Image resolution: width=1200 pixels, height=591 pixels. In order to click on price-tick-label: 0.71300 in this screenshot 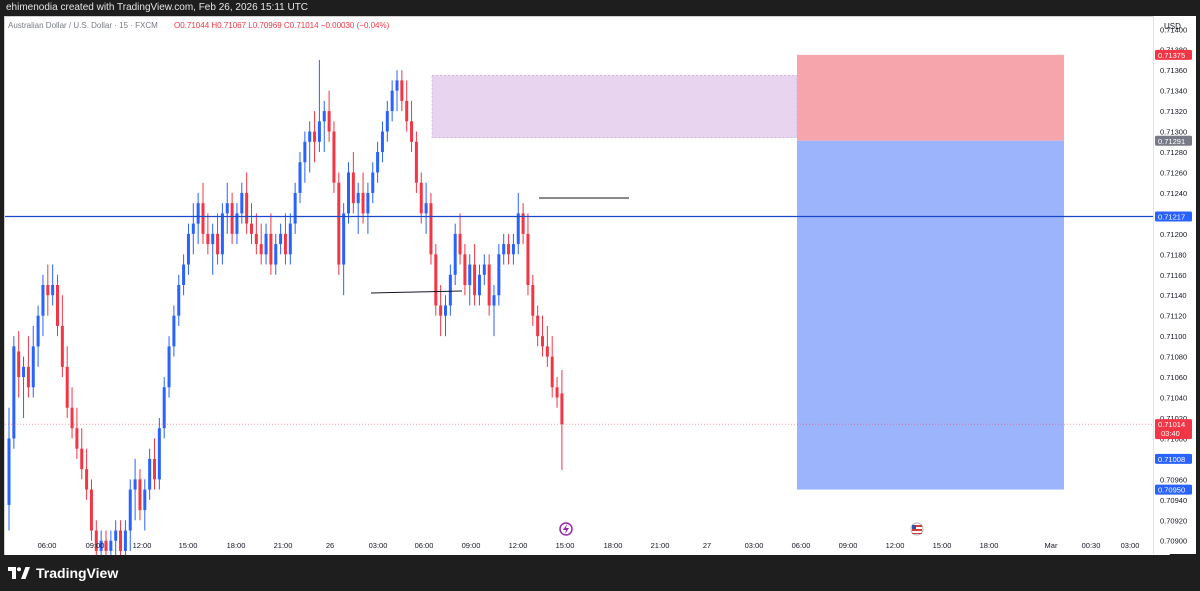, I will do `click(1173, 132)`.